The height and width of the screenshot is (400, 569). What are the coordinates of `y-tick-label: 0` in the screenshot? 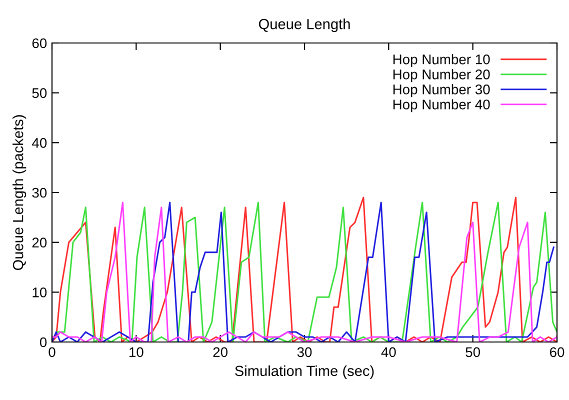 It's located at (43, 342).